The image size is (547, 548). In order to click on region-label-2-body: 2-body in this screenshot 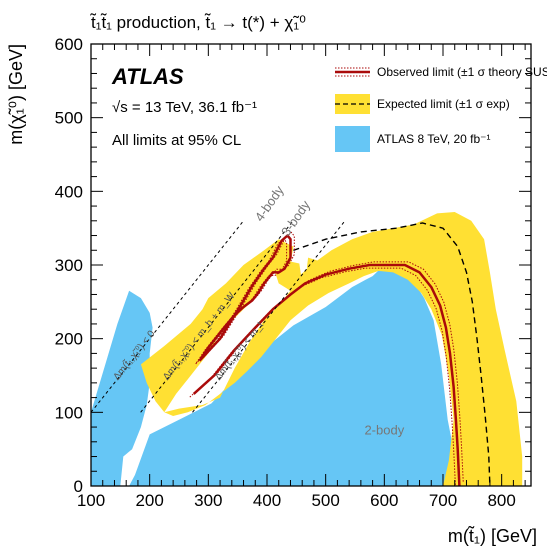, I will do `click(384, 429)`.